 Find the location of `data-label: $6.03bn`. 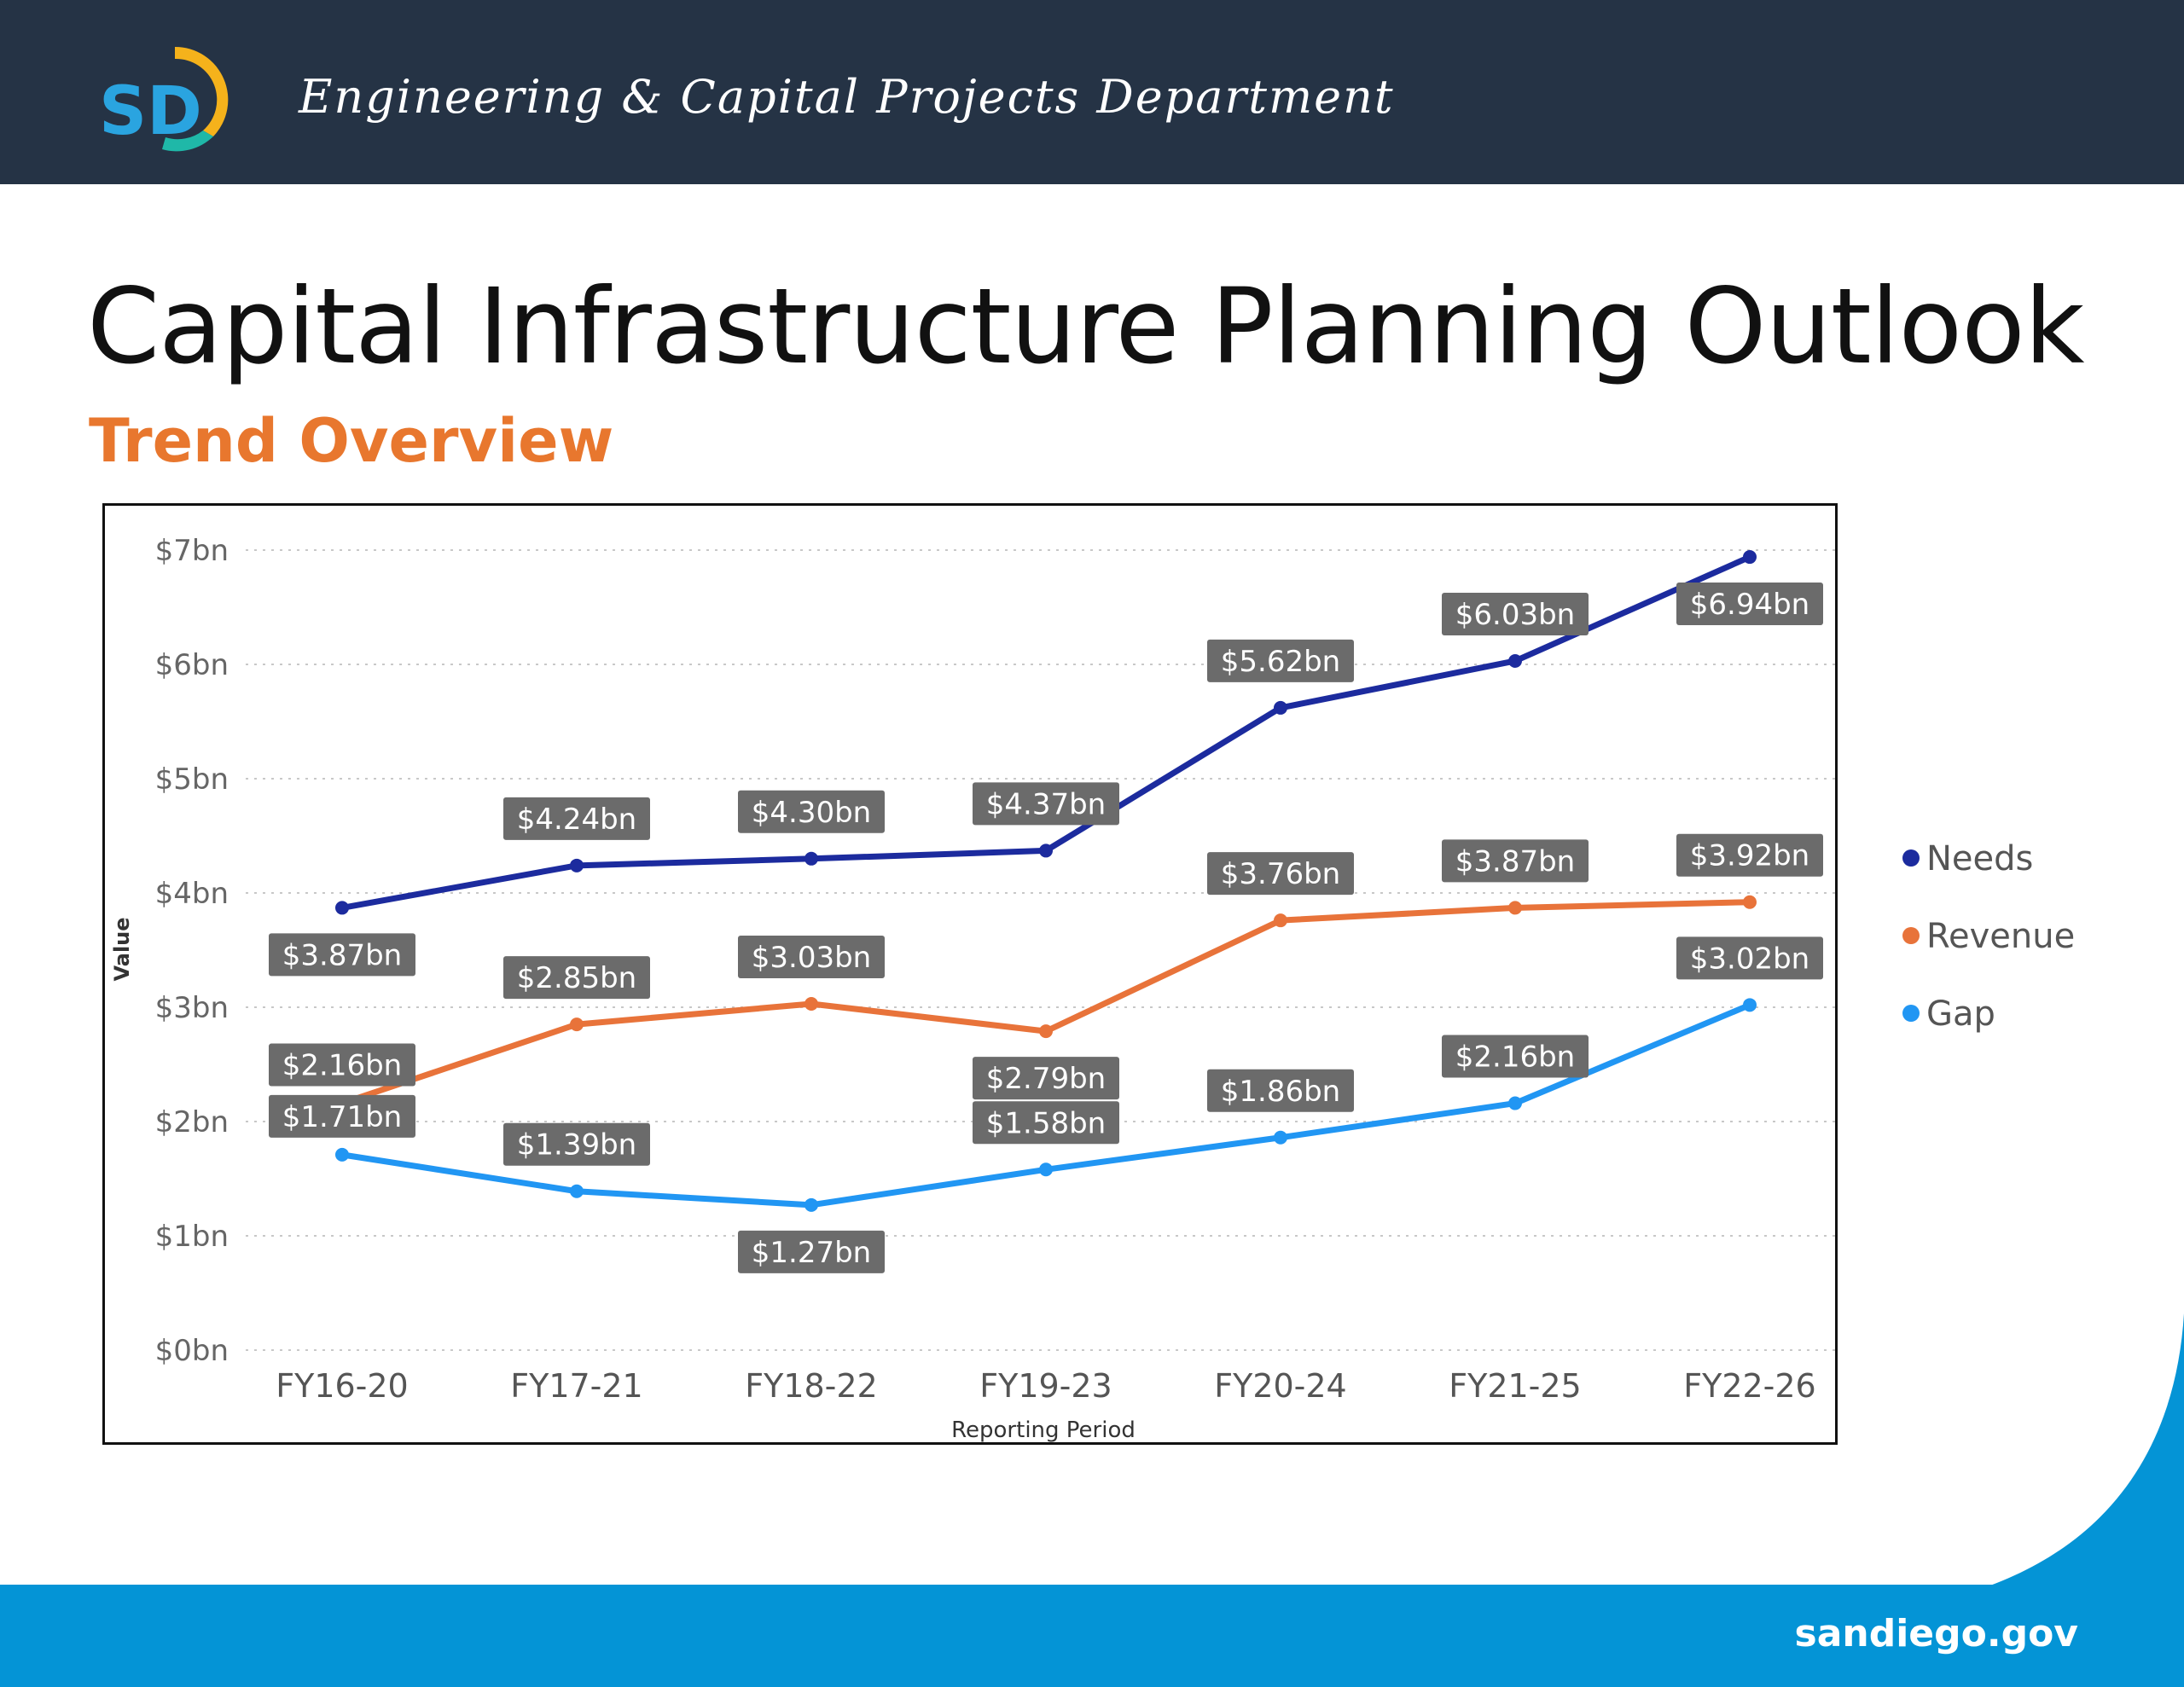

data-label: $6.03bn is located at coordinates (1515, 615).